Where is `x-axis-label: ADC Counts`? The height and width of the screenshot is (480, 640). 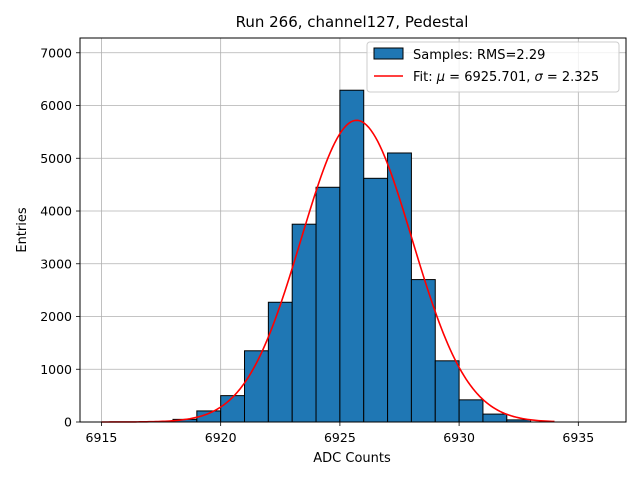
x-axis-label: ADC Counts is located at coordinates (352, 458).